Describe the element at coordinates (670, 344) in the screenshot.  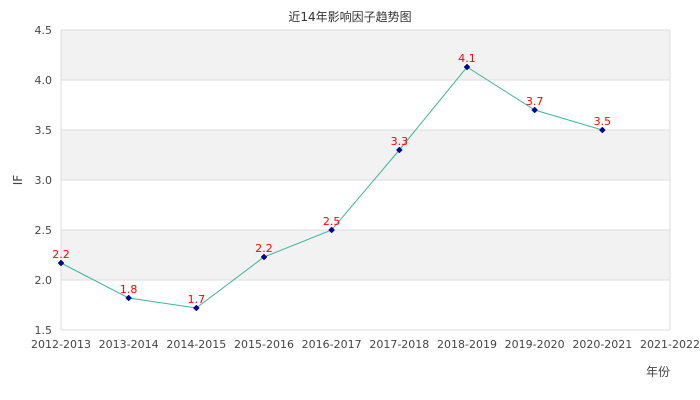
I see `x-tick-label: 2021-2022` at that location.